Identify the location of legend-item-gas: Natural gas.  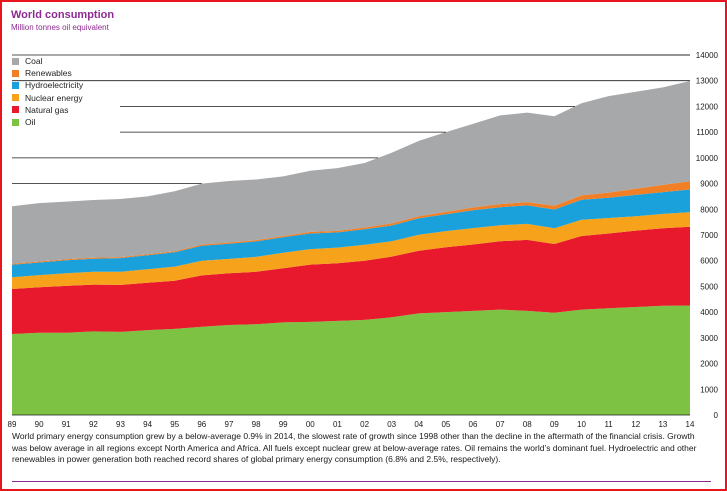
(47, 110).